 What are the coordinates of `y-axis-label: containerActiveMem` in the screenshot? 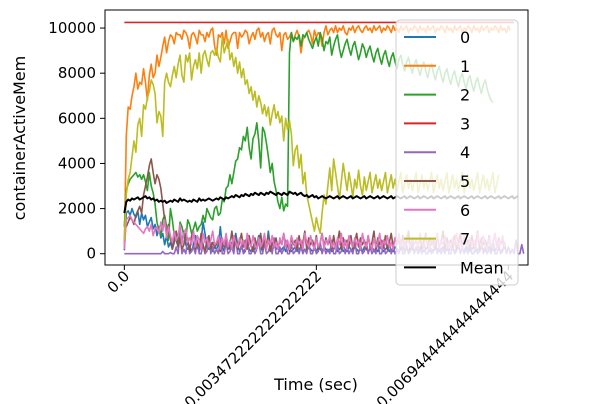 It's located at (19, 138).